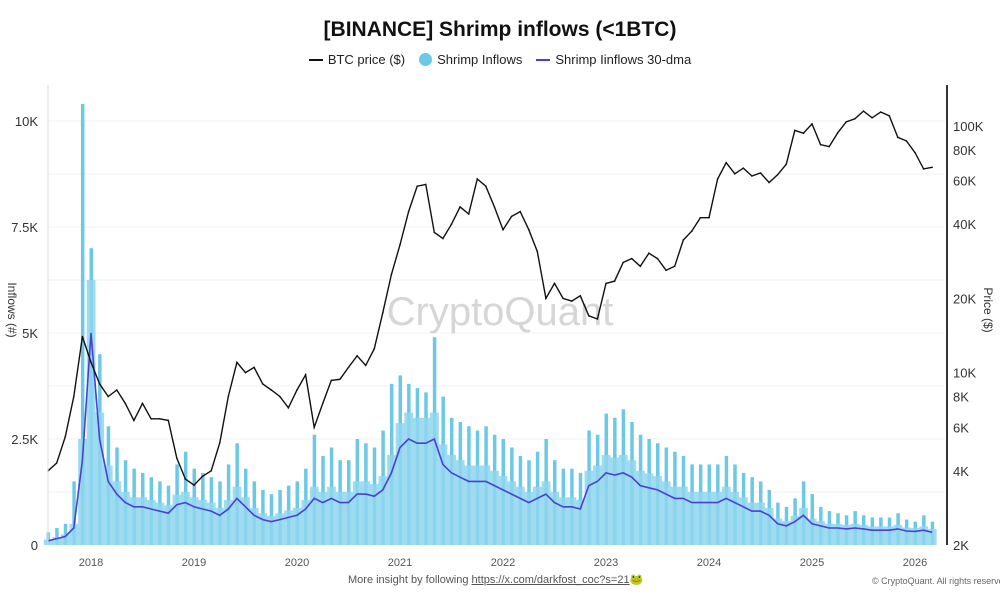 This screenshot has height=600, width=1000. I want to click on footer-link: https://x.com/darkfost_coc?s=21, so click(550, 580).